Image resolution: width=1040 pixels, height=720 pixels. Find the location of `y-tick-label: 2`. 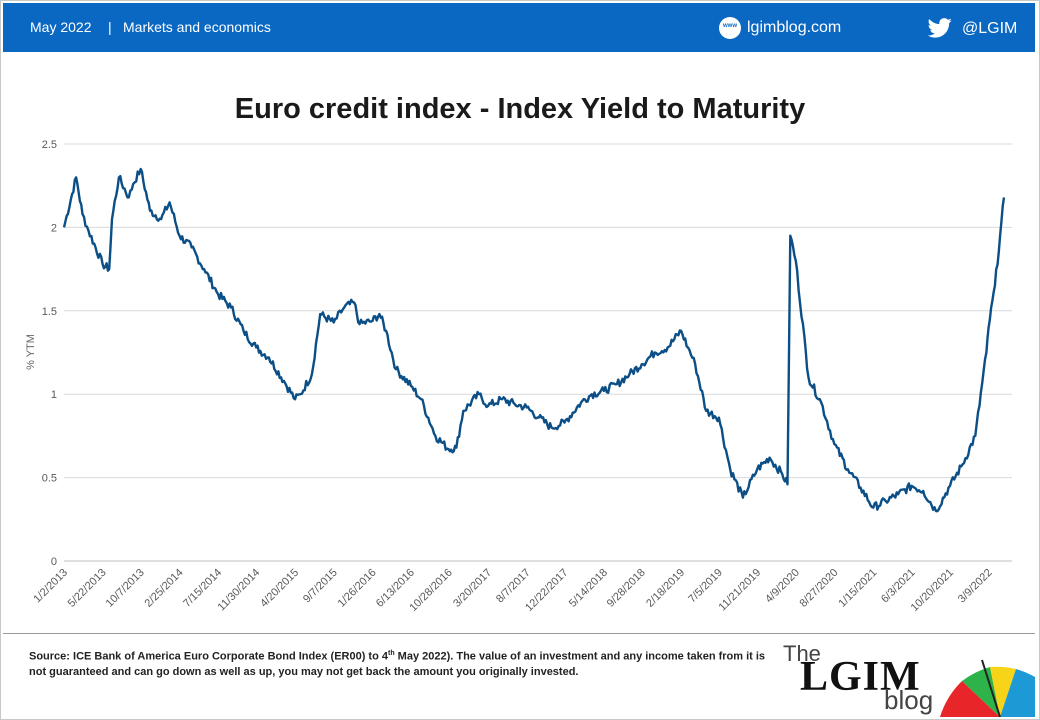

y-tick-label: 2 is located at coordinates (54, 228).